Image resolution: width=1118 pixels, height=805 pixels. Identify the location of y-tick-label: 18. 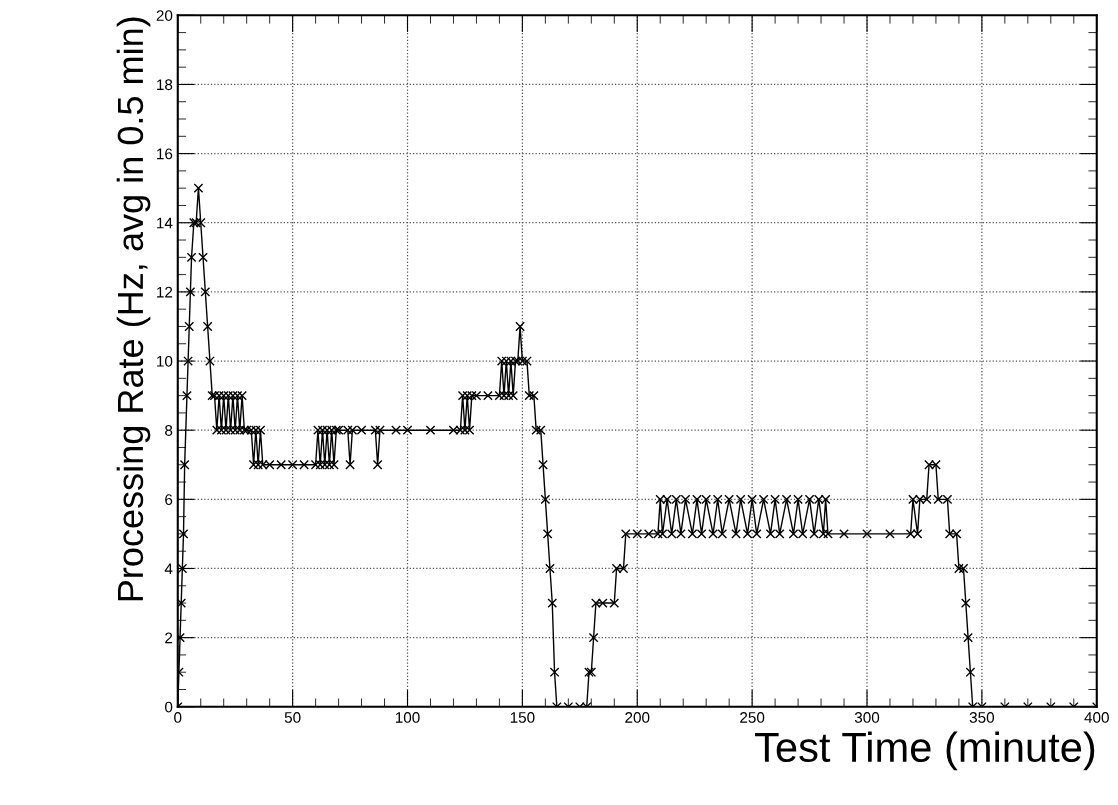
(165, 85).